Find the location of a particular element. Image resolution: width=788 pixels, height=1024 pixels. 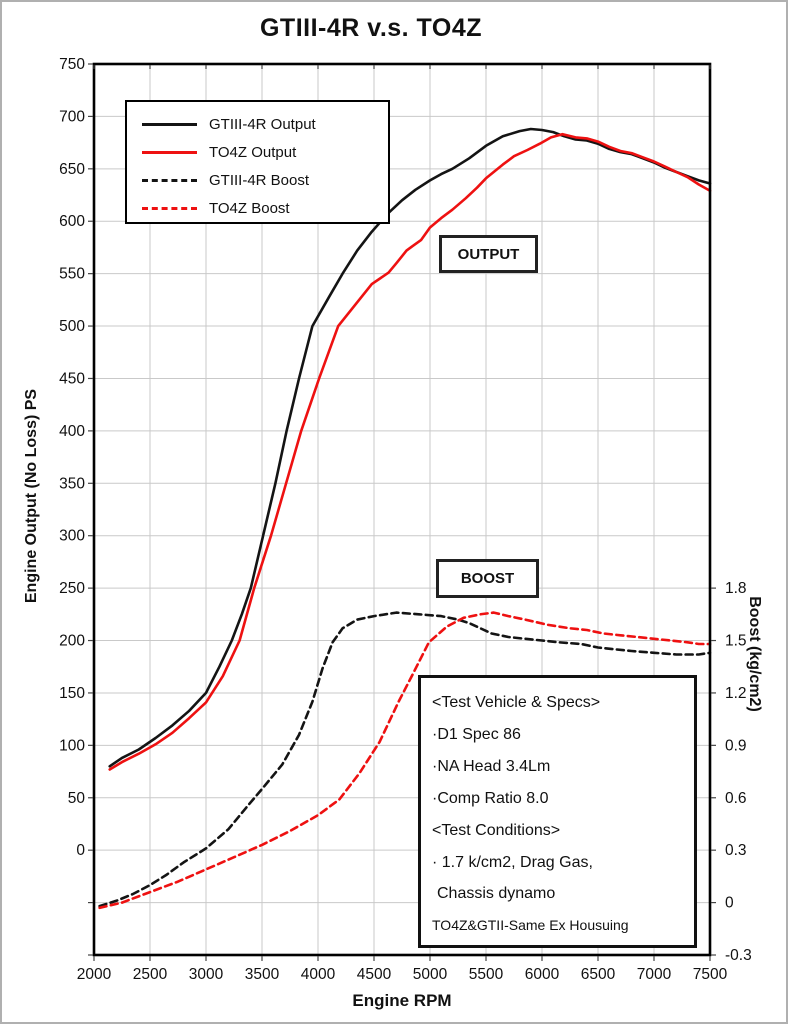

right-y-tick-label: 0.3 is located at coordinates (736, 850).